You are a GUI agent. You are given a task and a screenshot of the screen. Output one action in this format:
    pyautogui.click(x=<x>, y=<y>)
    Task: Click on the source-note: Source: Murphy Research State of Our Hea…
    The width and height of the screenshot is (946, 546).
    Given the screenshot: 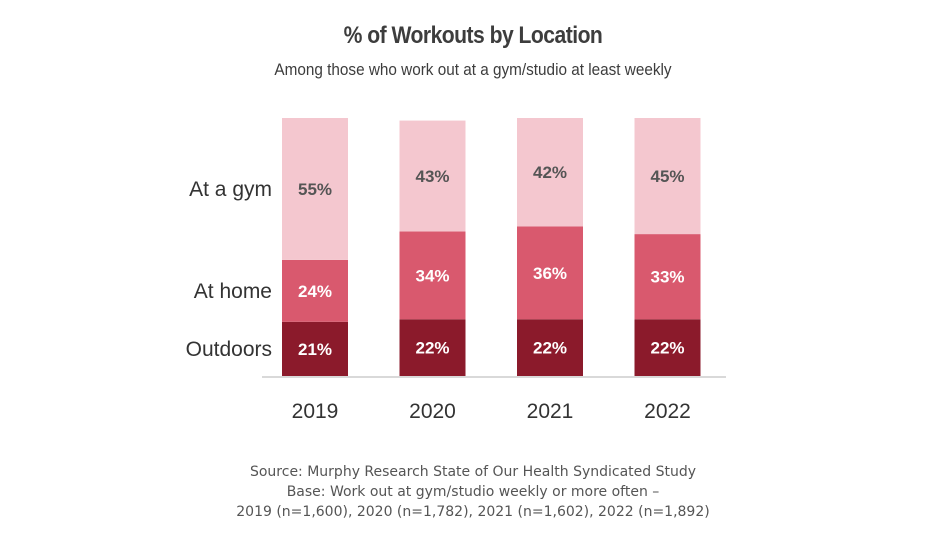 What is the action you would take?
    pyautogui.click(x=473, y=472)
    